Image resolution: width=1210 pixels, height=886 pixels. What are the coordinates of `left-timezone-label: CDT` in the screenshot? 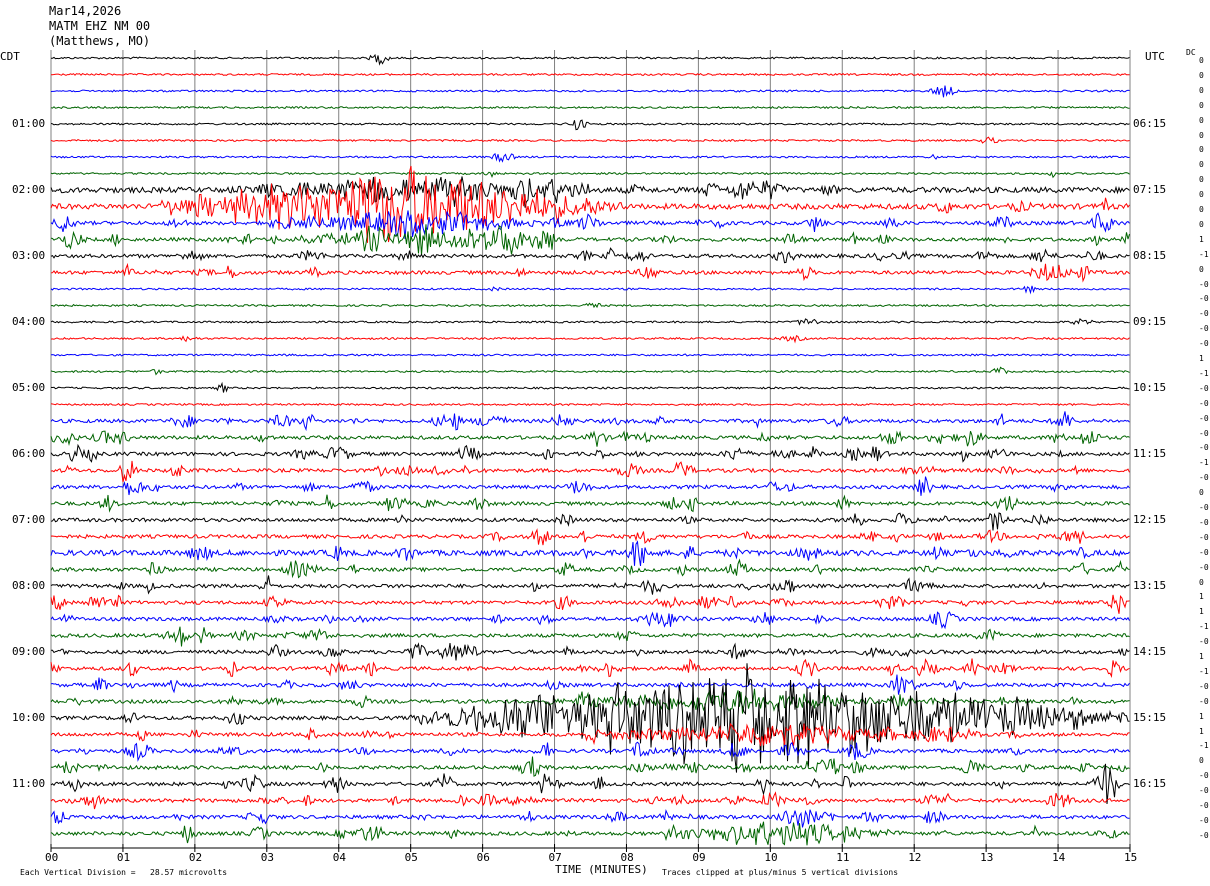 It's located at (10, 56).